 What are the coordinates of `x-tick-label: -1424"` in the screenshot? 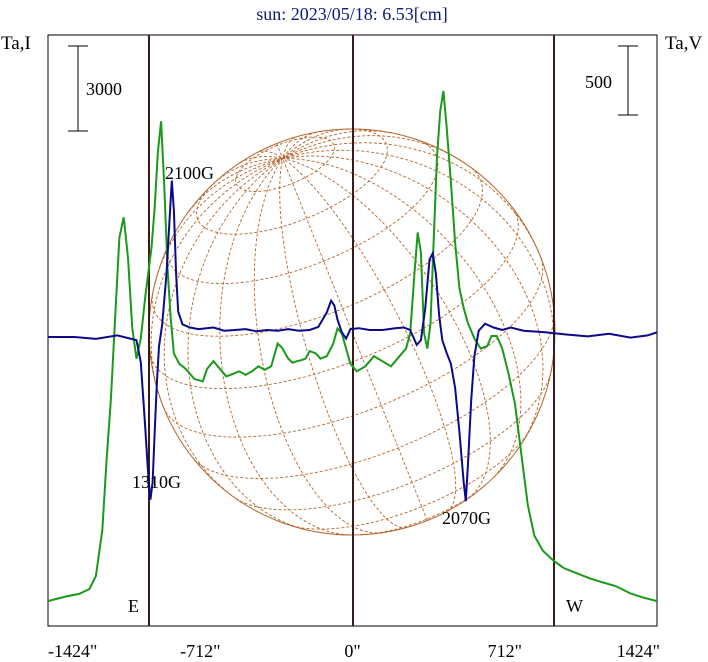 It's located at (72, 651).